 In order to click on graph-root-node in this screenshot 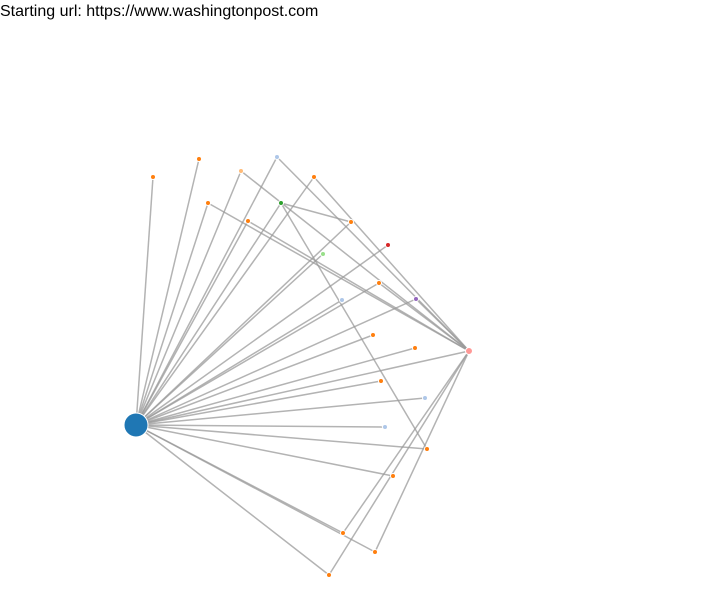, I will do `click(136, 425)`.